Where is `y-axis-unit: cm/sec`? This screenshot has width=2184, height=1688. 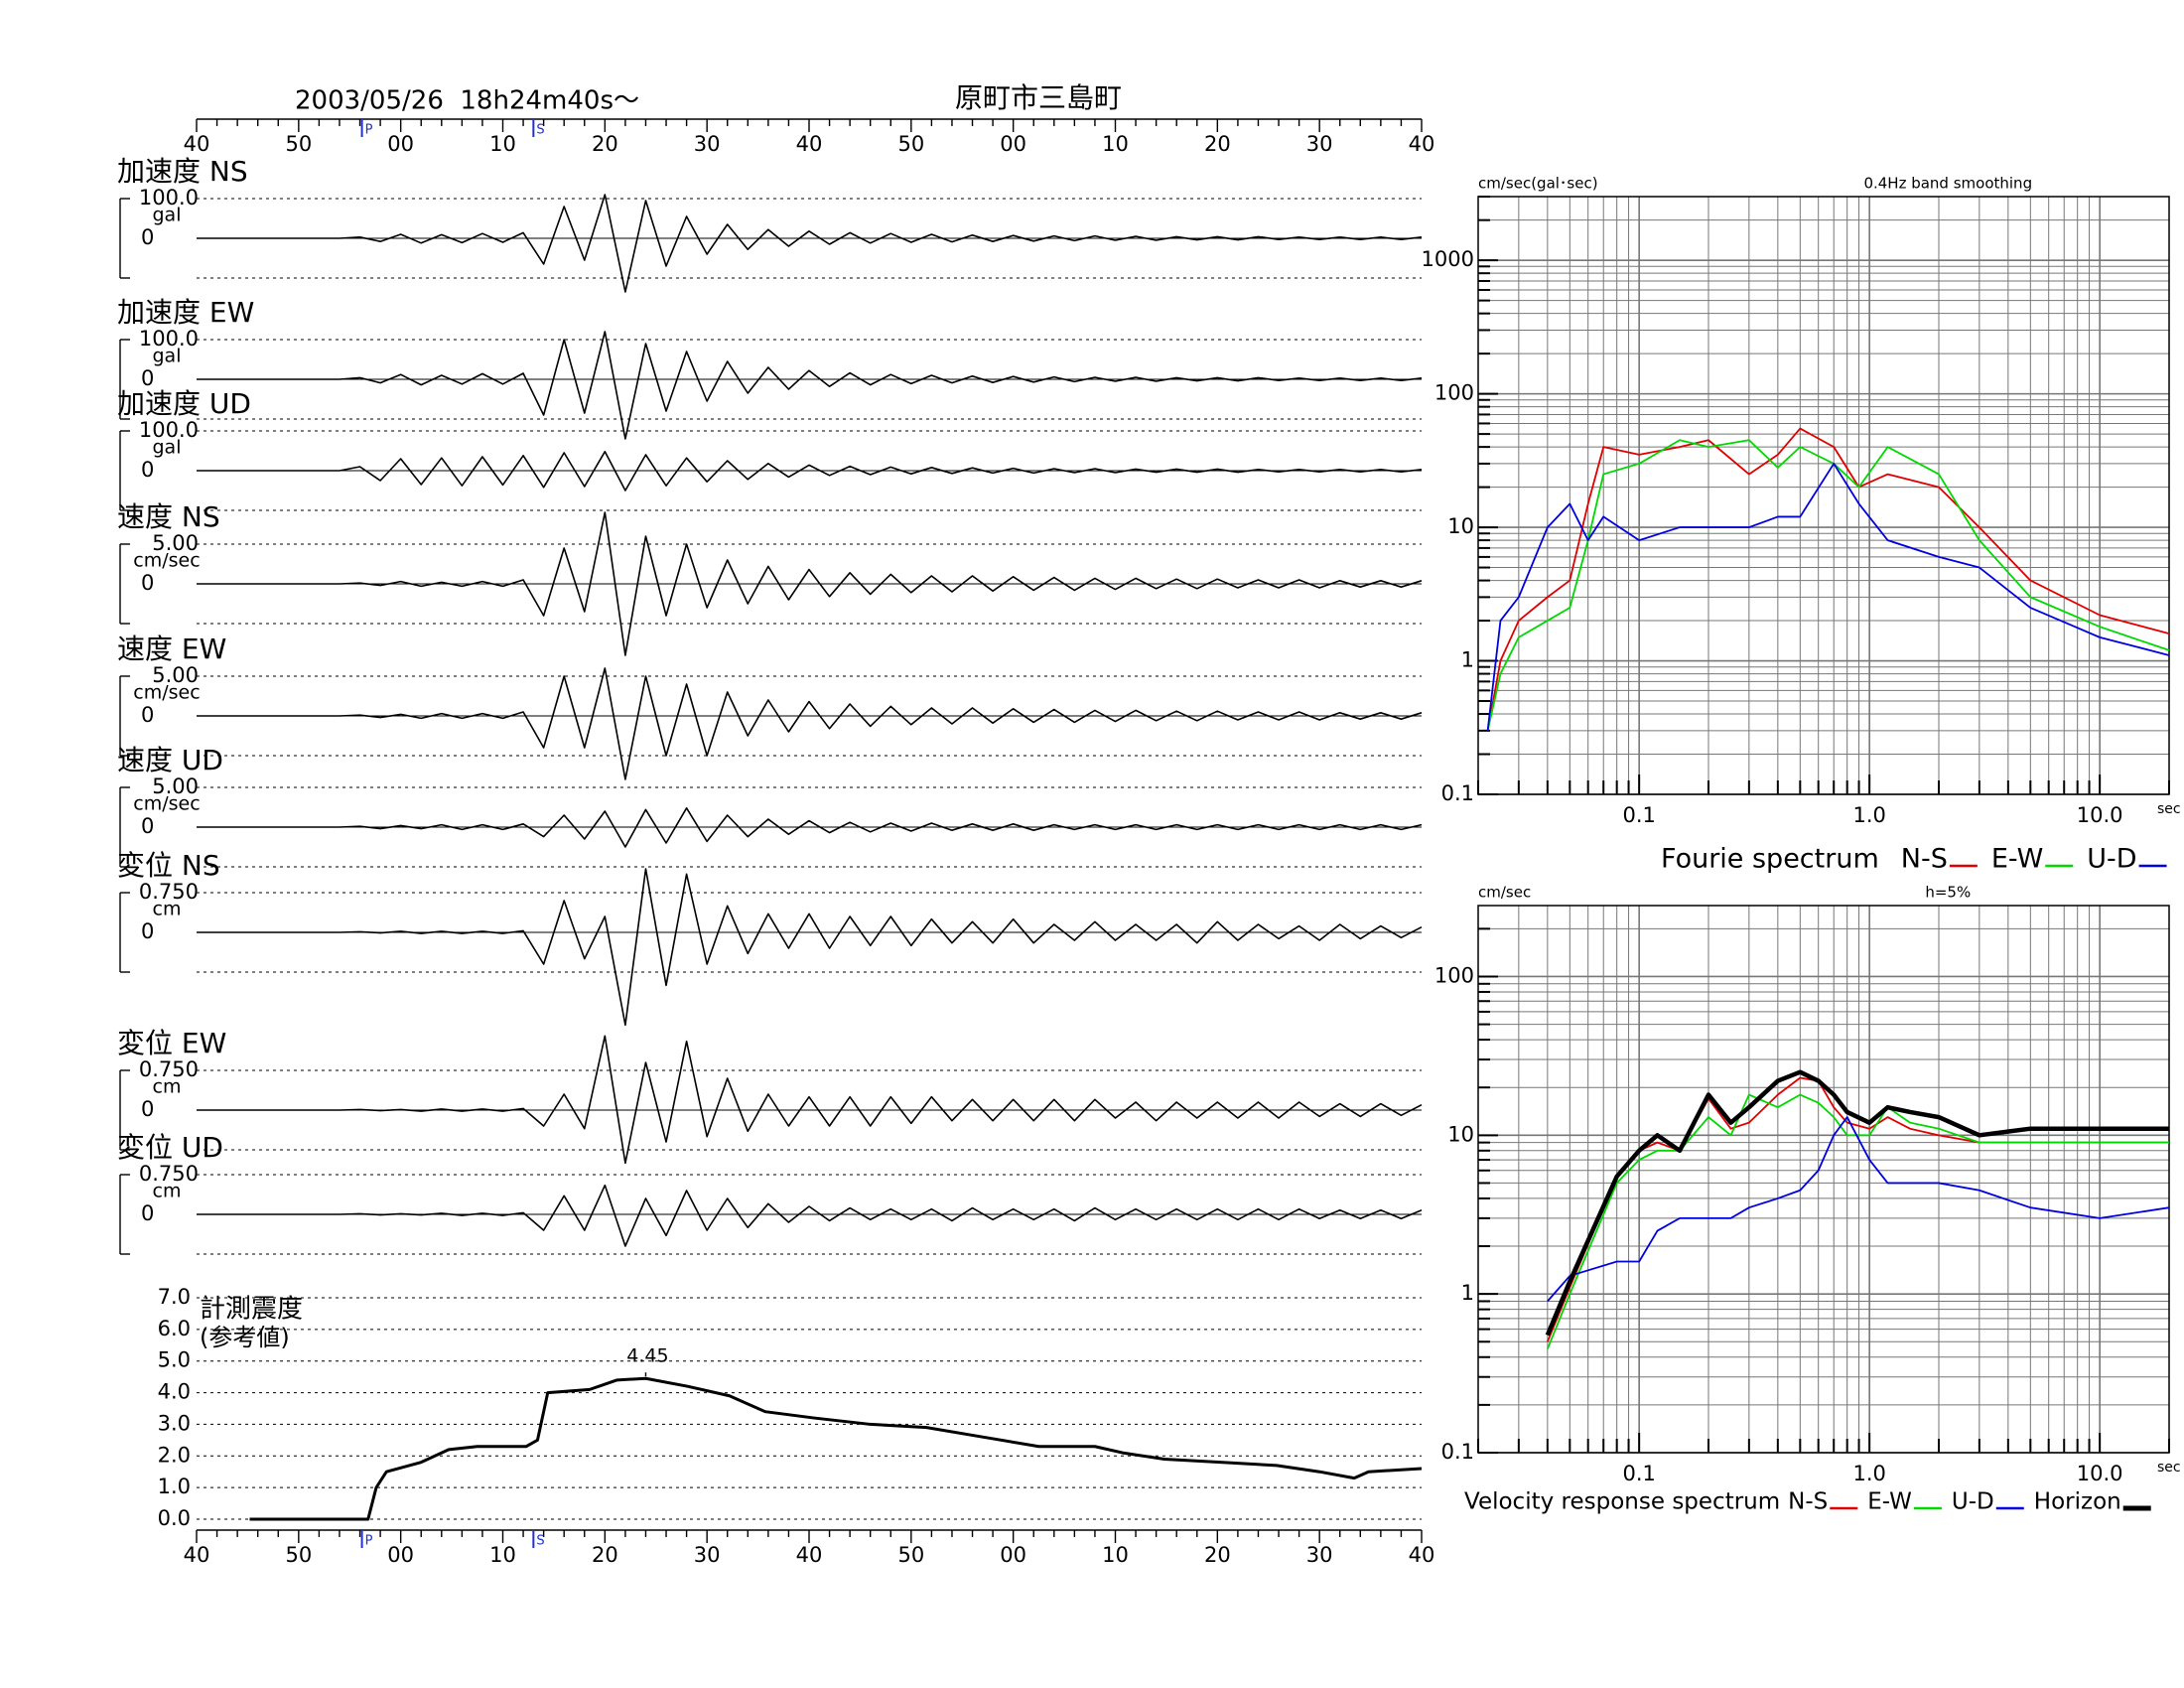 y-axis-unit: cm/sec is located at coordinates (1504, 893).